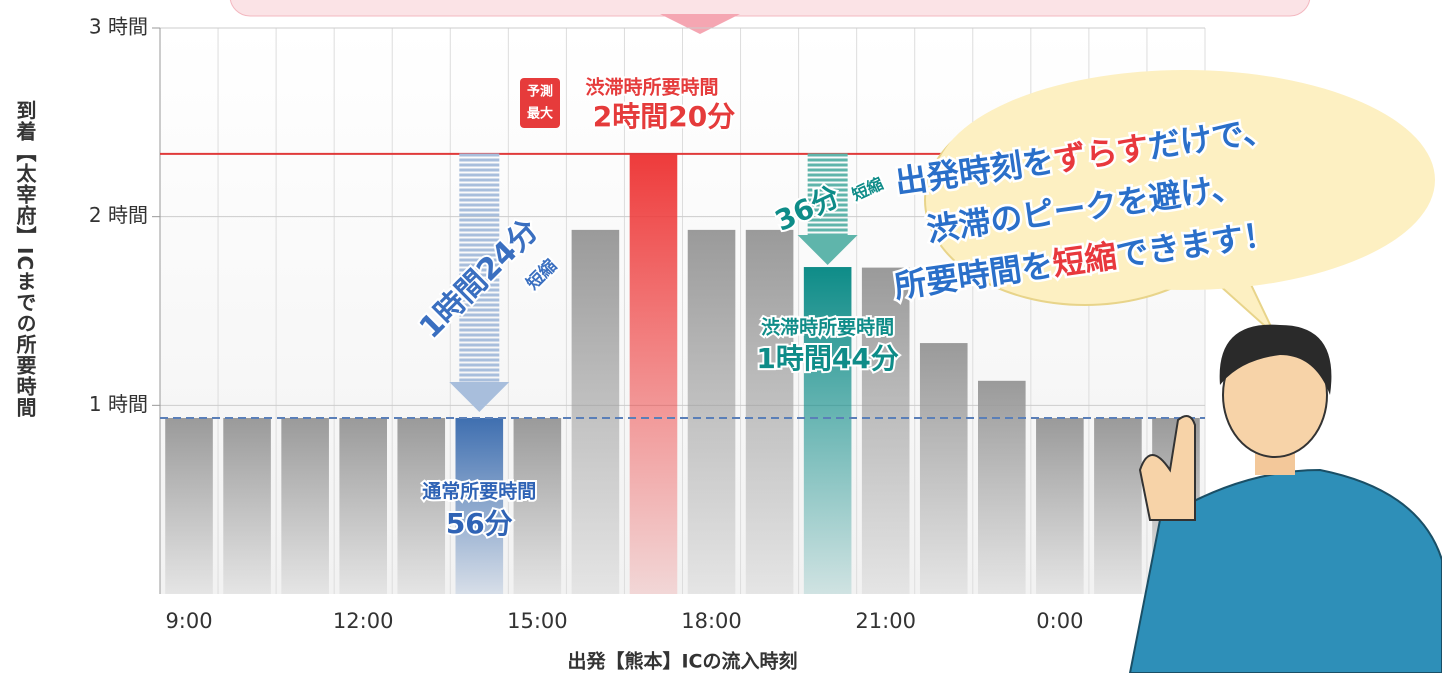 The width and height of the screenshot is (1442, 673). I want to click on y-axis-title: 到着【太宰府】ICまでの所要時間, so click(25, 259).